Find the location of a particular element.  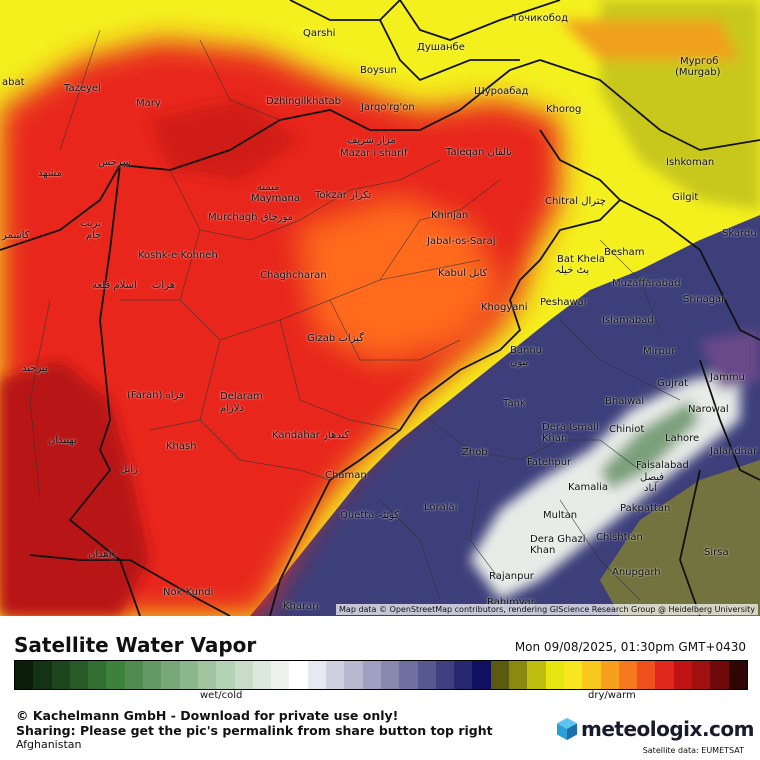

city-label: بیرجند is located at coordinates (35, 368).